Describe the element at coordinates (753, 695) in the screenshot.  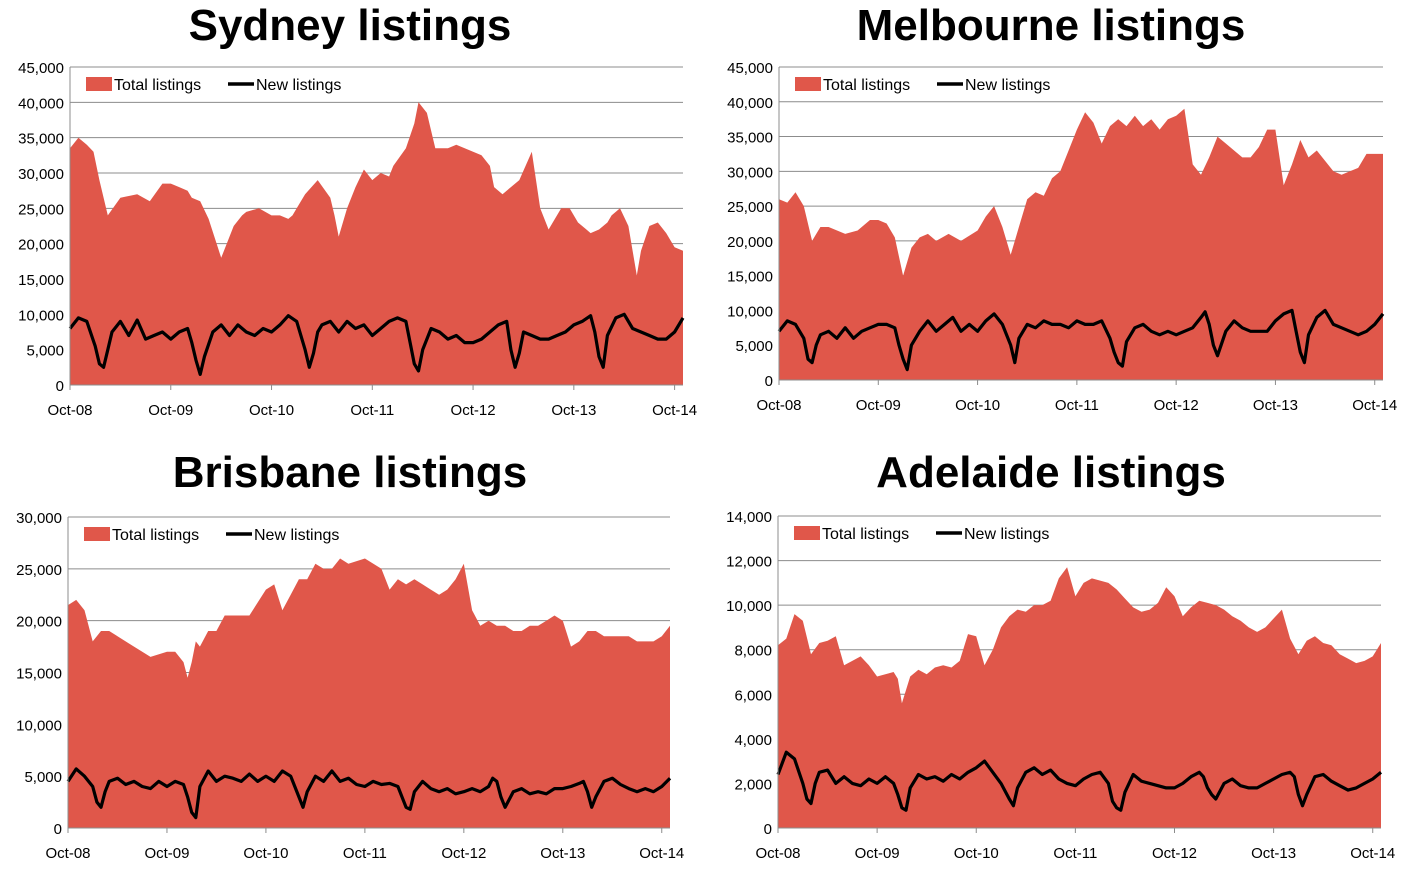
I see `y-tick-label: 6,000` at that location.